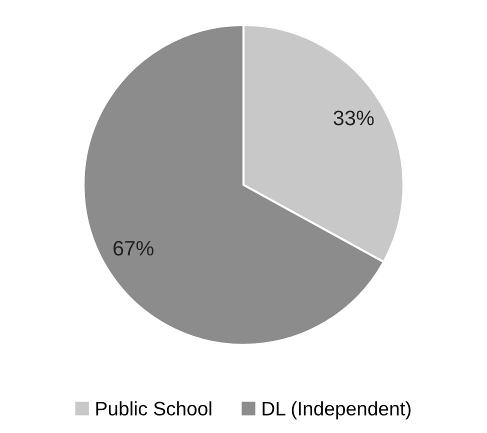  I want to click on legend-label: Public School, so click(154, 408).